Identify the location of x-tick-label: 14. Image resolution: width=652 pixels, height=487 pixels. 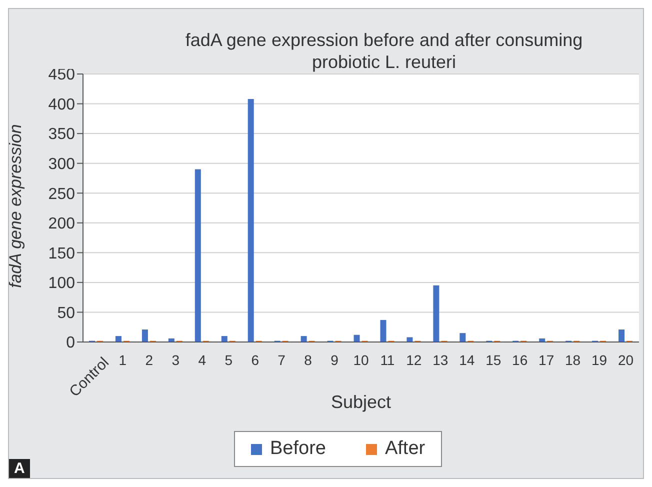
(467, 360).